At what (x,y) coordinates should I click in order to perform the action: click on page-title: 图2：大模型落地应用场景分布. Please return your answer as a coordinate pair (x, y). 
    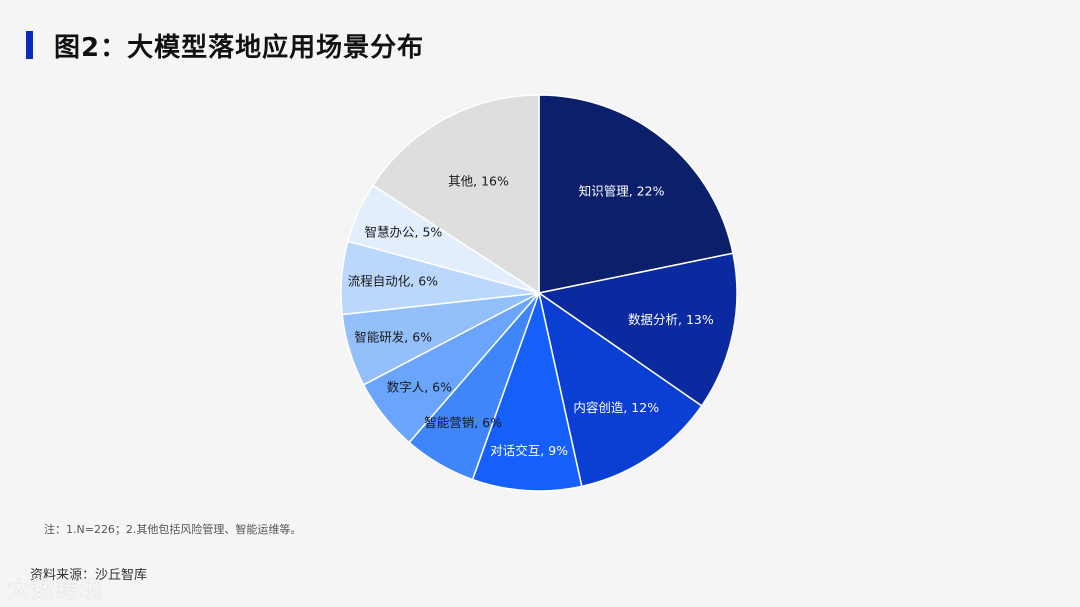
    Looking at the image, I should click on (239, 48).